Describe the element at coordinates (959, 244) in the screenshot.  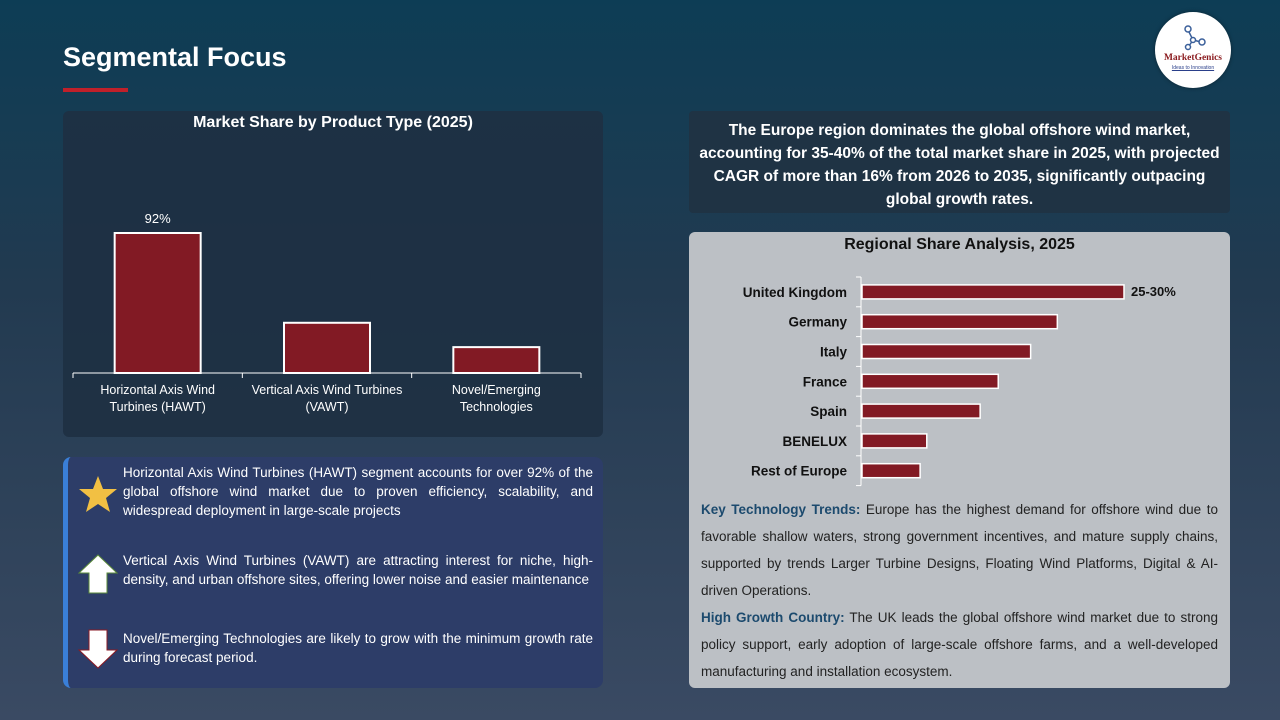
I see `chart-title: Regional Share Analysis, 2025` at that location.